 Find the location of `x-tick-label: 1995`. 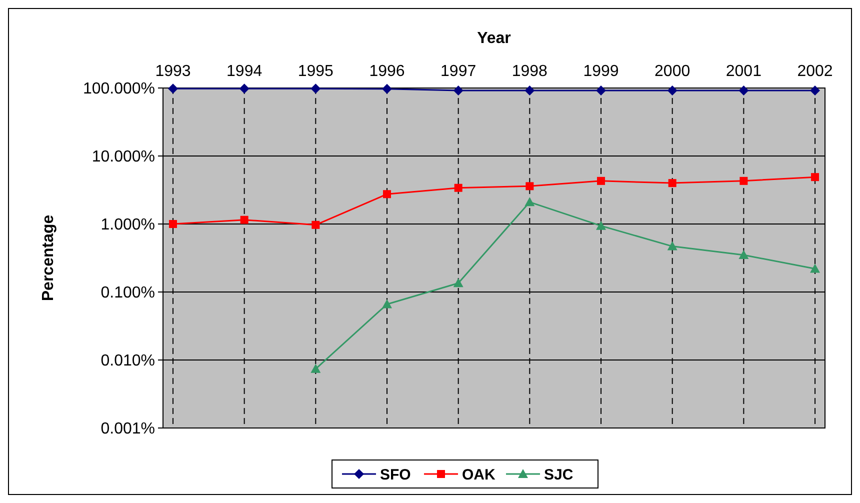

x-tick-label: 1995 is located at coordinates (316, 71).